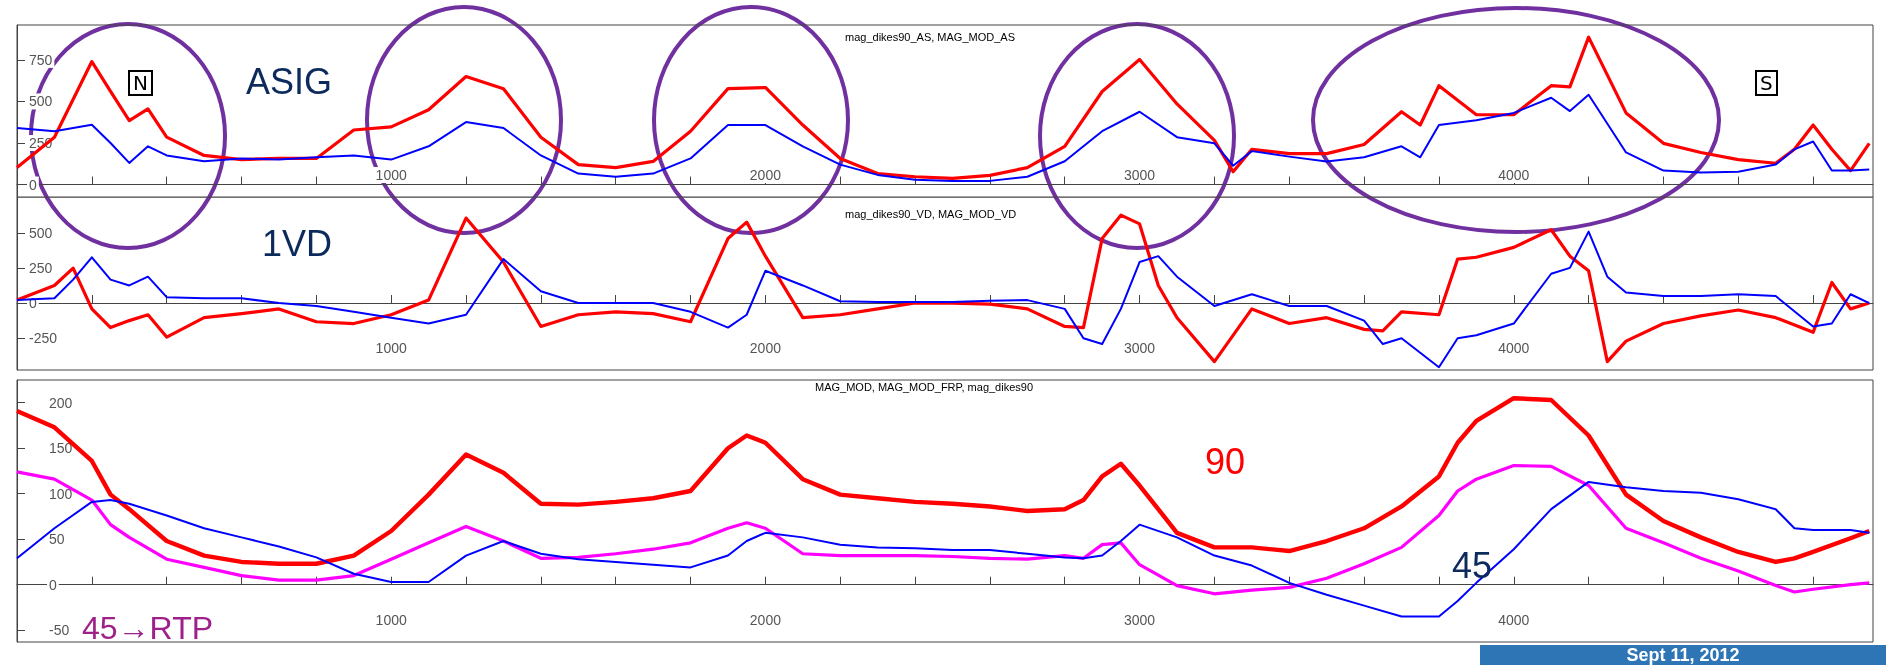  I want to click on y-tick-label: 50, so click(57, 539).